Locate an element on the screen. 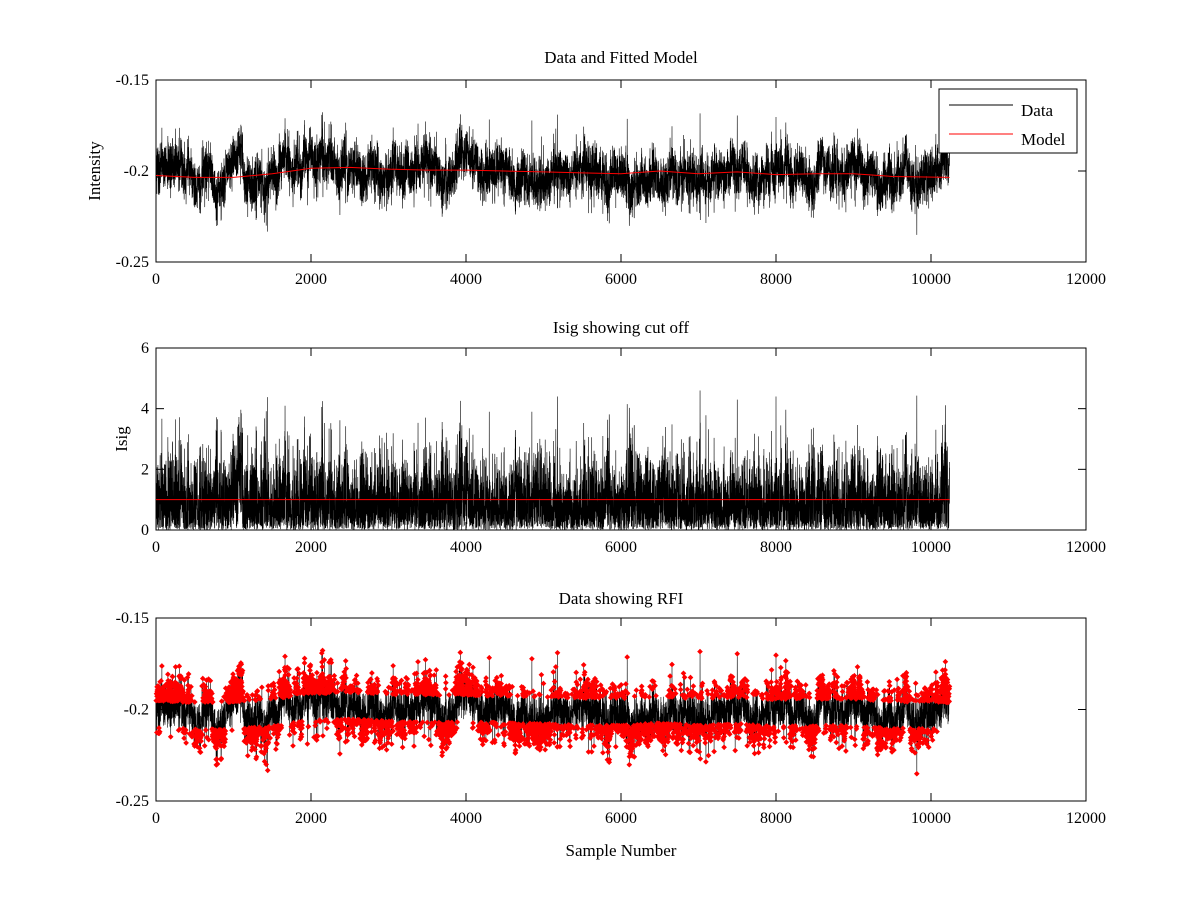  chart-title: Data and Fitted Model is located at coordinates (621, 57).